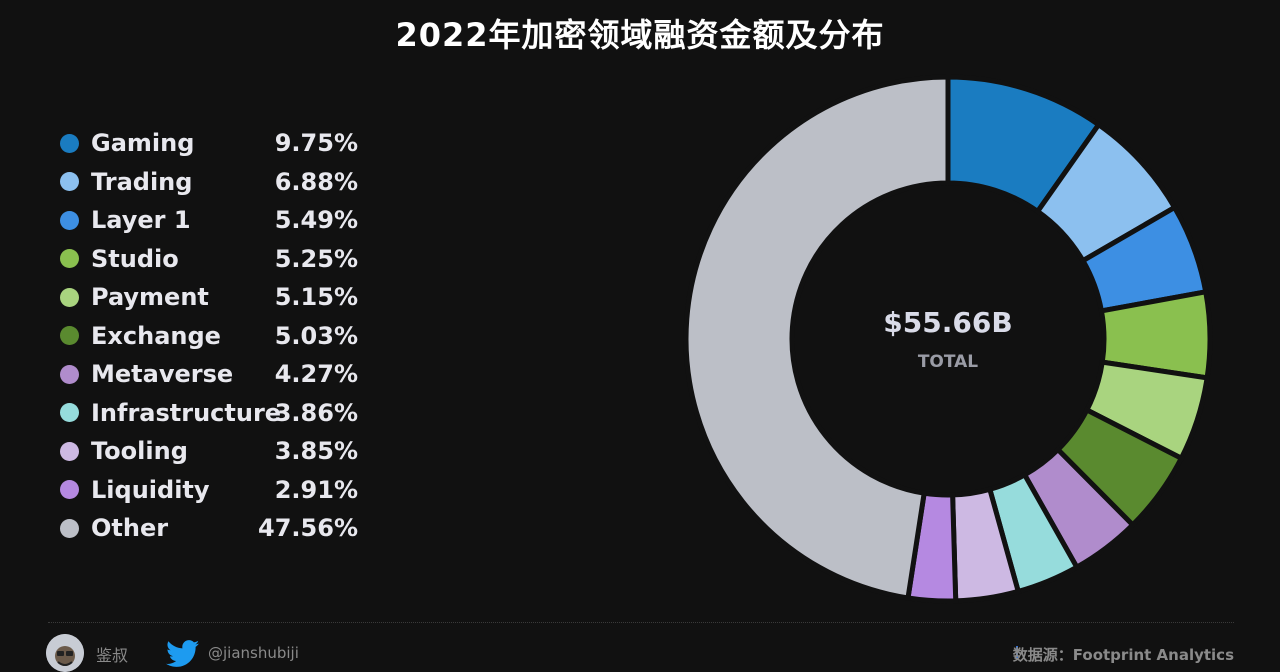 The height and width of the screenshot is (672, 1280). I want to click on legend-item: Exchange 5.03%, so click(213, 336).